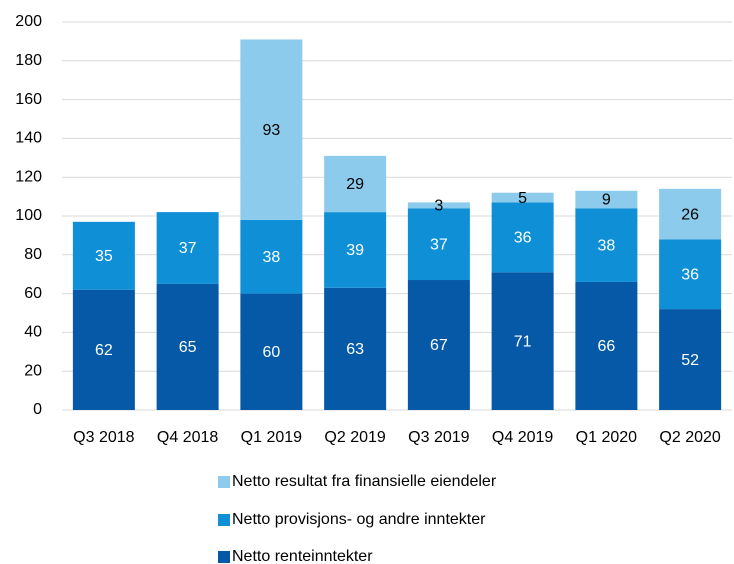 This screenshot has height=564, width=734. Describe the element at coordinates (364, 481) in the screenshot. I see `legend-label: Netto resultat fra finansielle eiendeler` at that location.